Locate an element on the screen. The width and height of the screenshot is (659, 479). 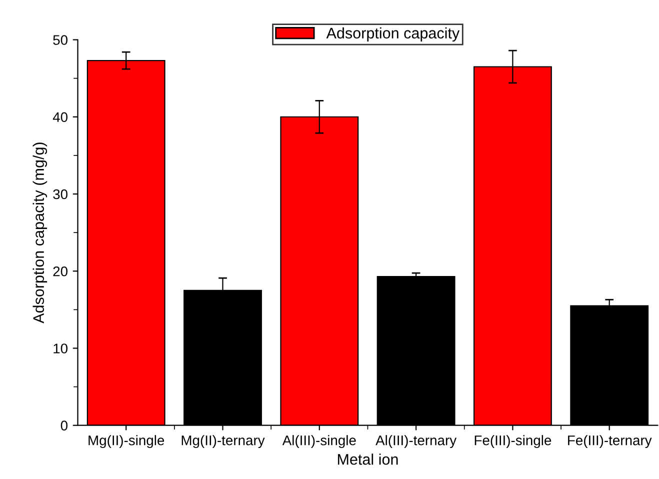
y-tick-label: 40 is located at coordinates (60, 117).